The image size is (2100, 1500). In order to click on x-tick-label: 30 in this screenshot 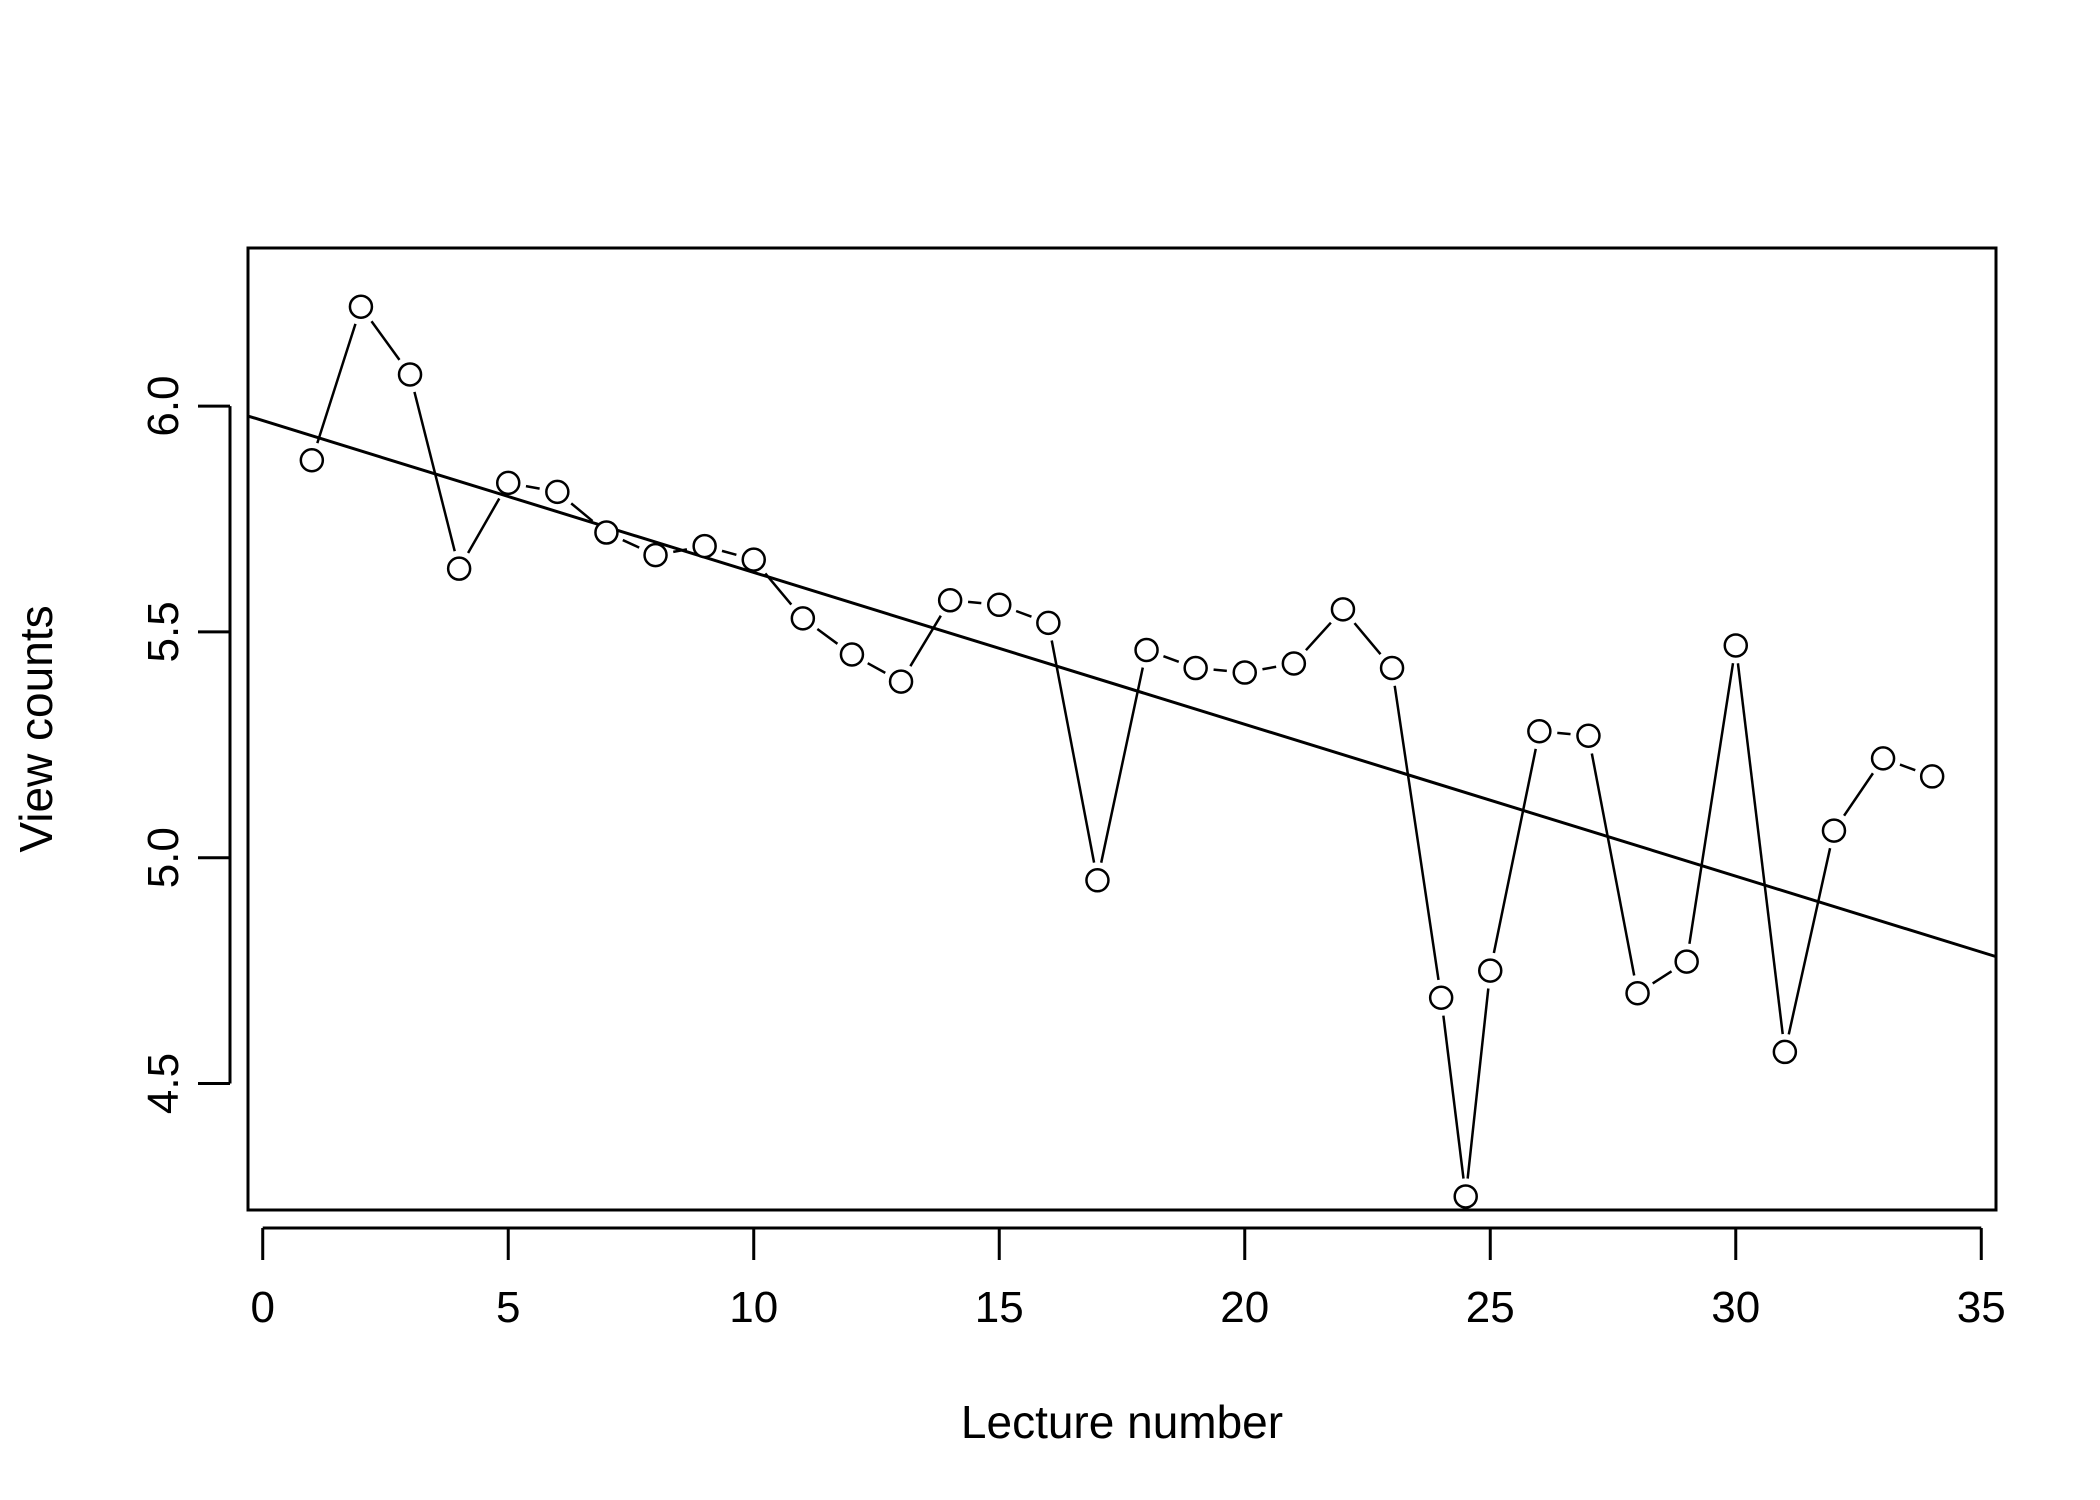, I will do `click(1735, 1307)`.